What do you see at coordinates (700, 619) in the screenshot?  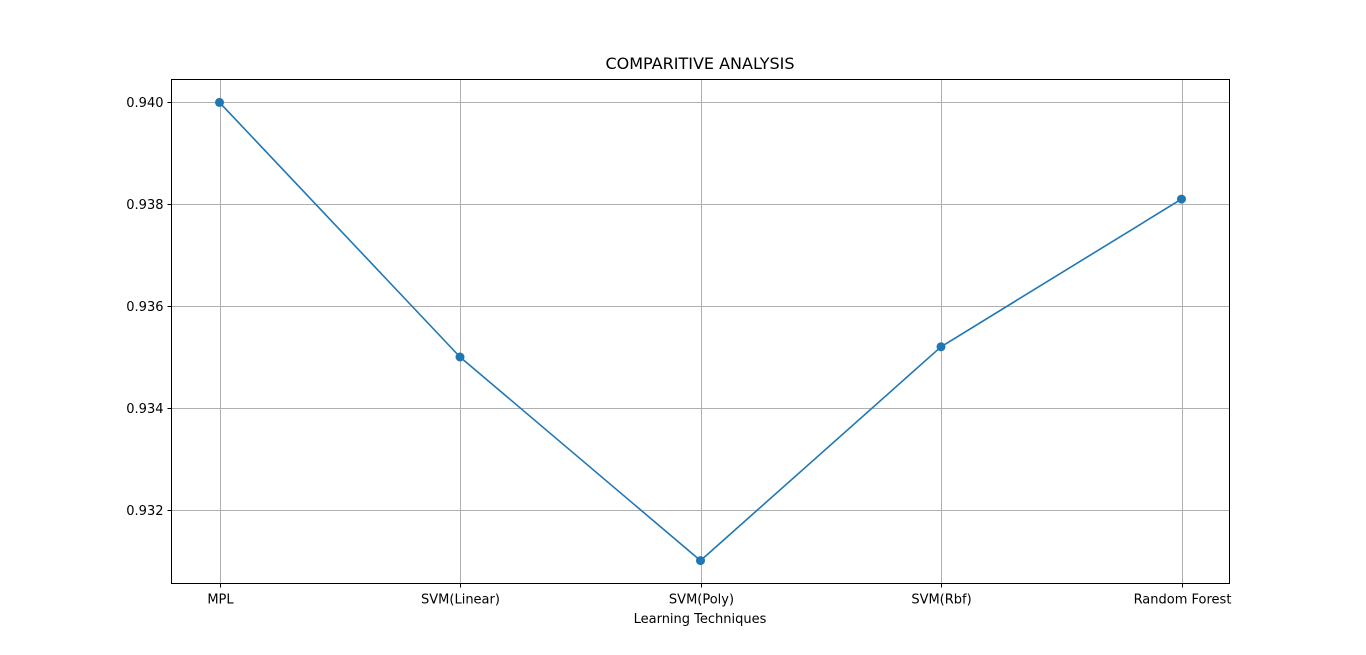 I see `x-axis-label: Learning Techniques` at bounding box center [700, 619].